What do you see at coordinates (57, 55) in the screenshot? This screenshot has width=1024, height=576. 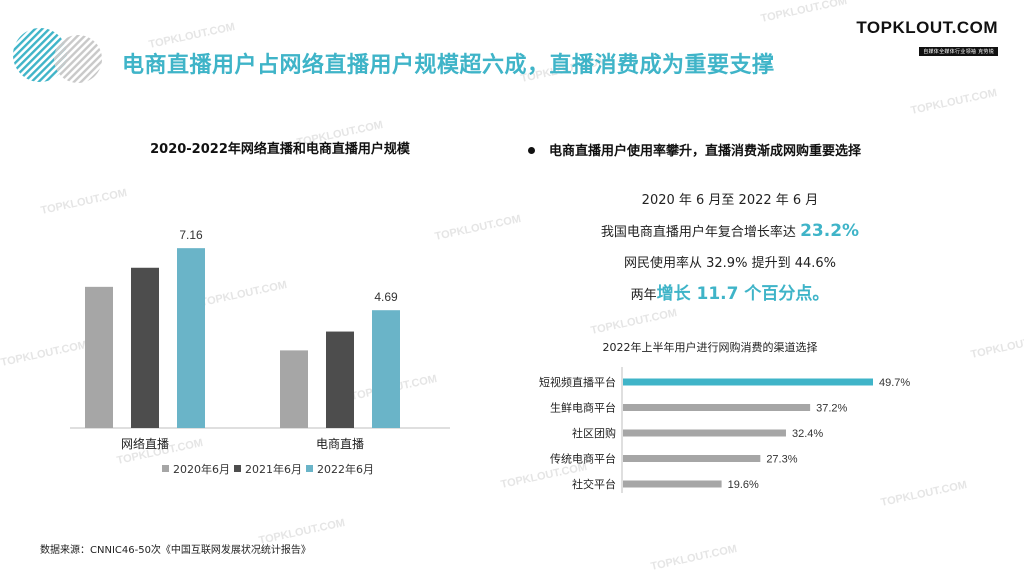 I see `decorative-circles` at bounding box center [57, 55].